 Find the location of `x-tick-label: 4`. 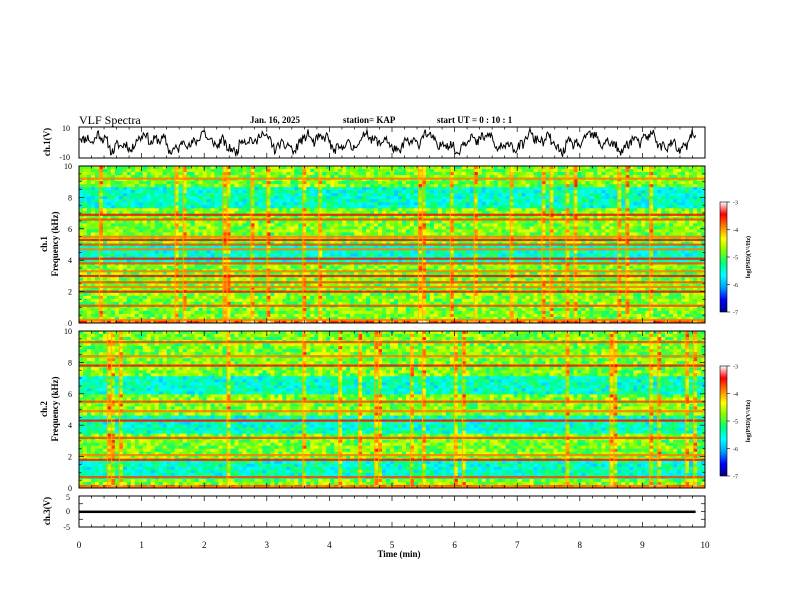

x-tick-label: 4 is located at coordinates (329, 545).